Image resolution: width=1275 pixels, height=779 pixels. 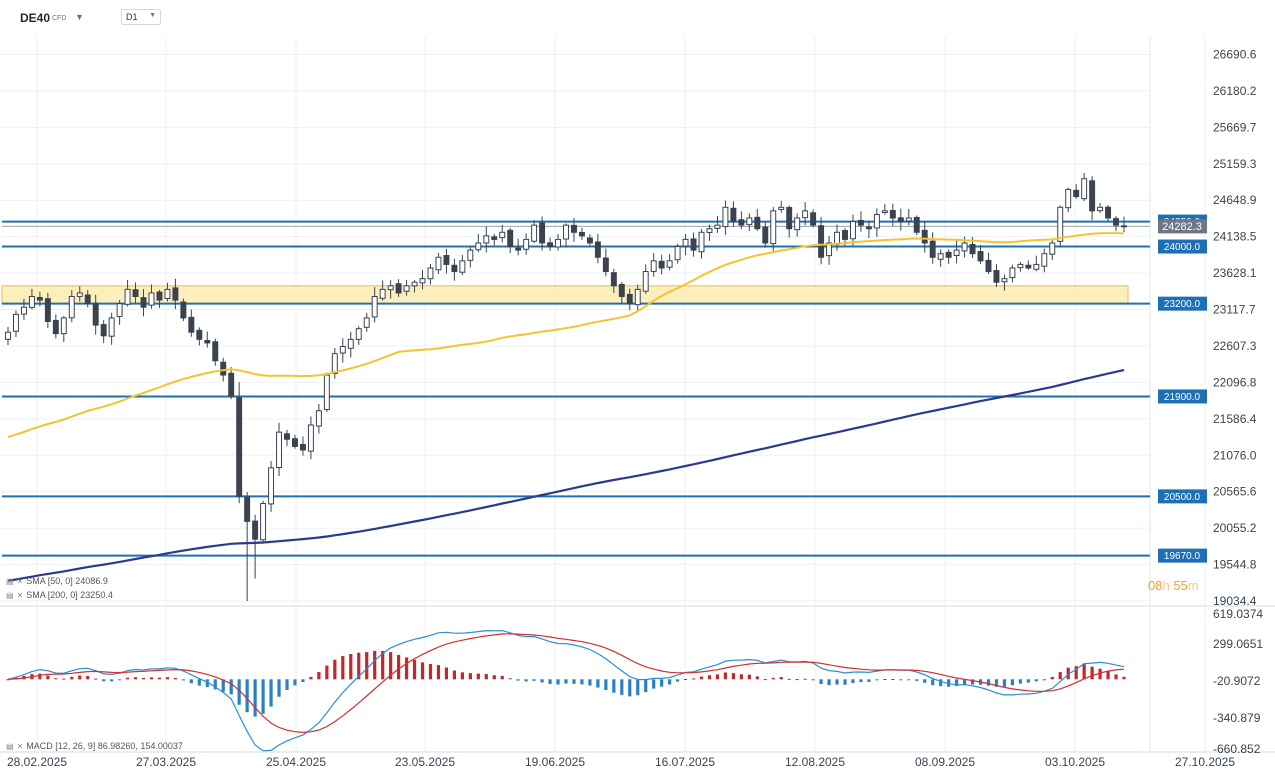 What do you see at coordinates (1166, 585) in the screenshot?
I see `timer-hours-unit: h` at bounding box center [1166, 585].